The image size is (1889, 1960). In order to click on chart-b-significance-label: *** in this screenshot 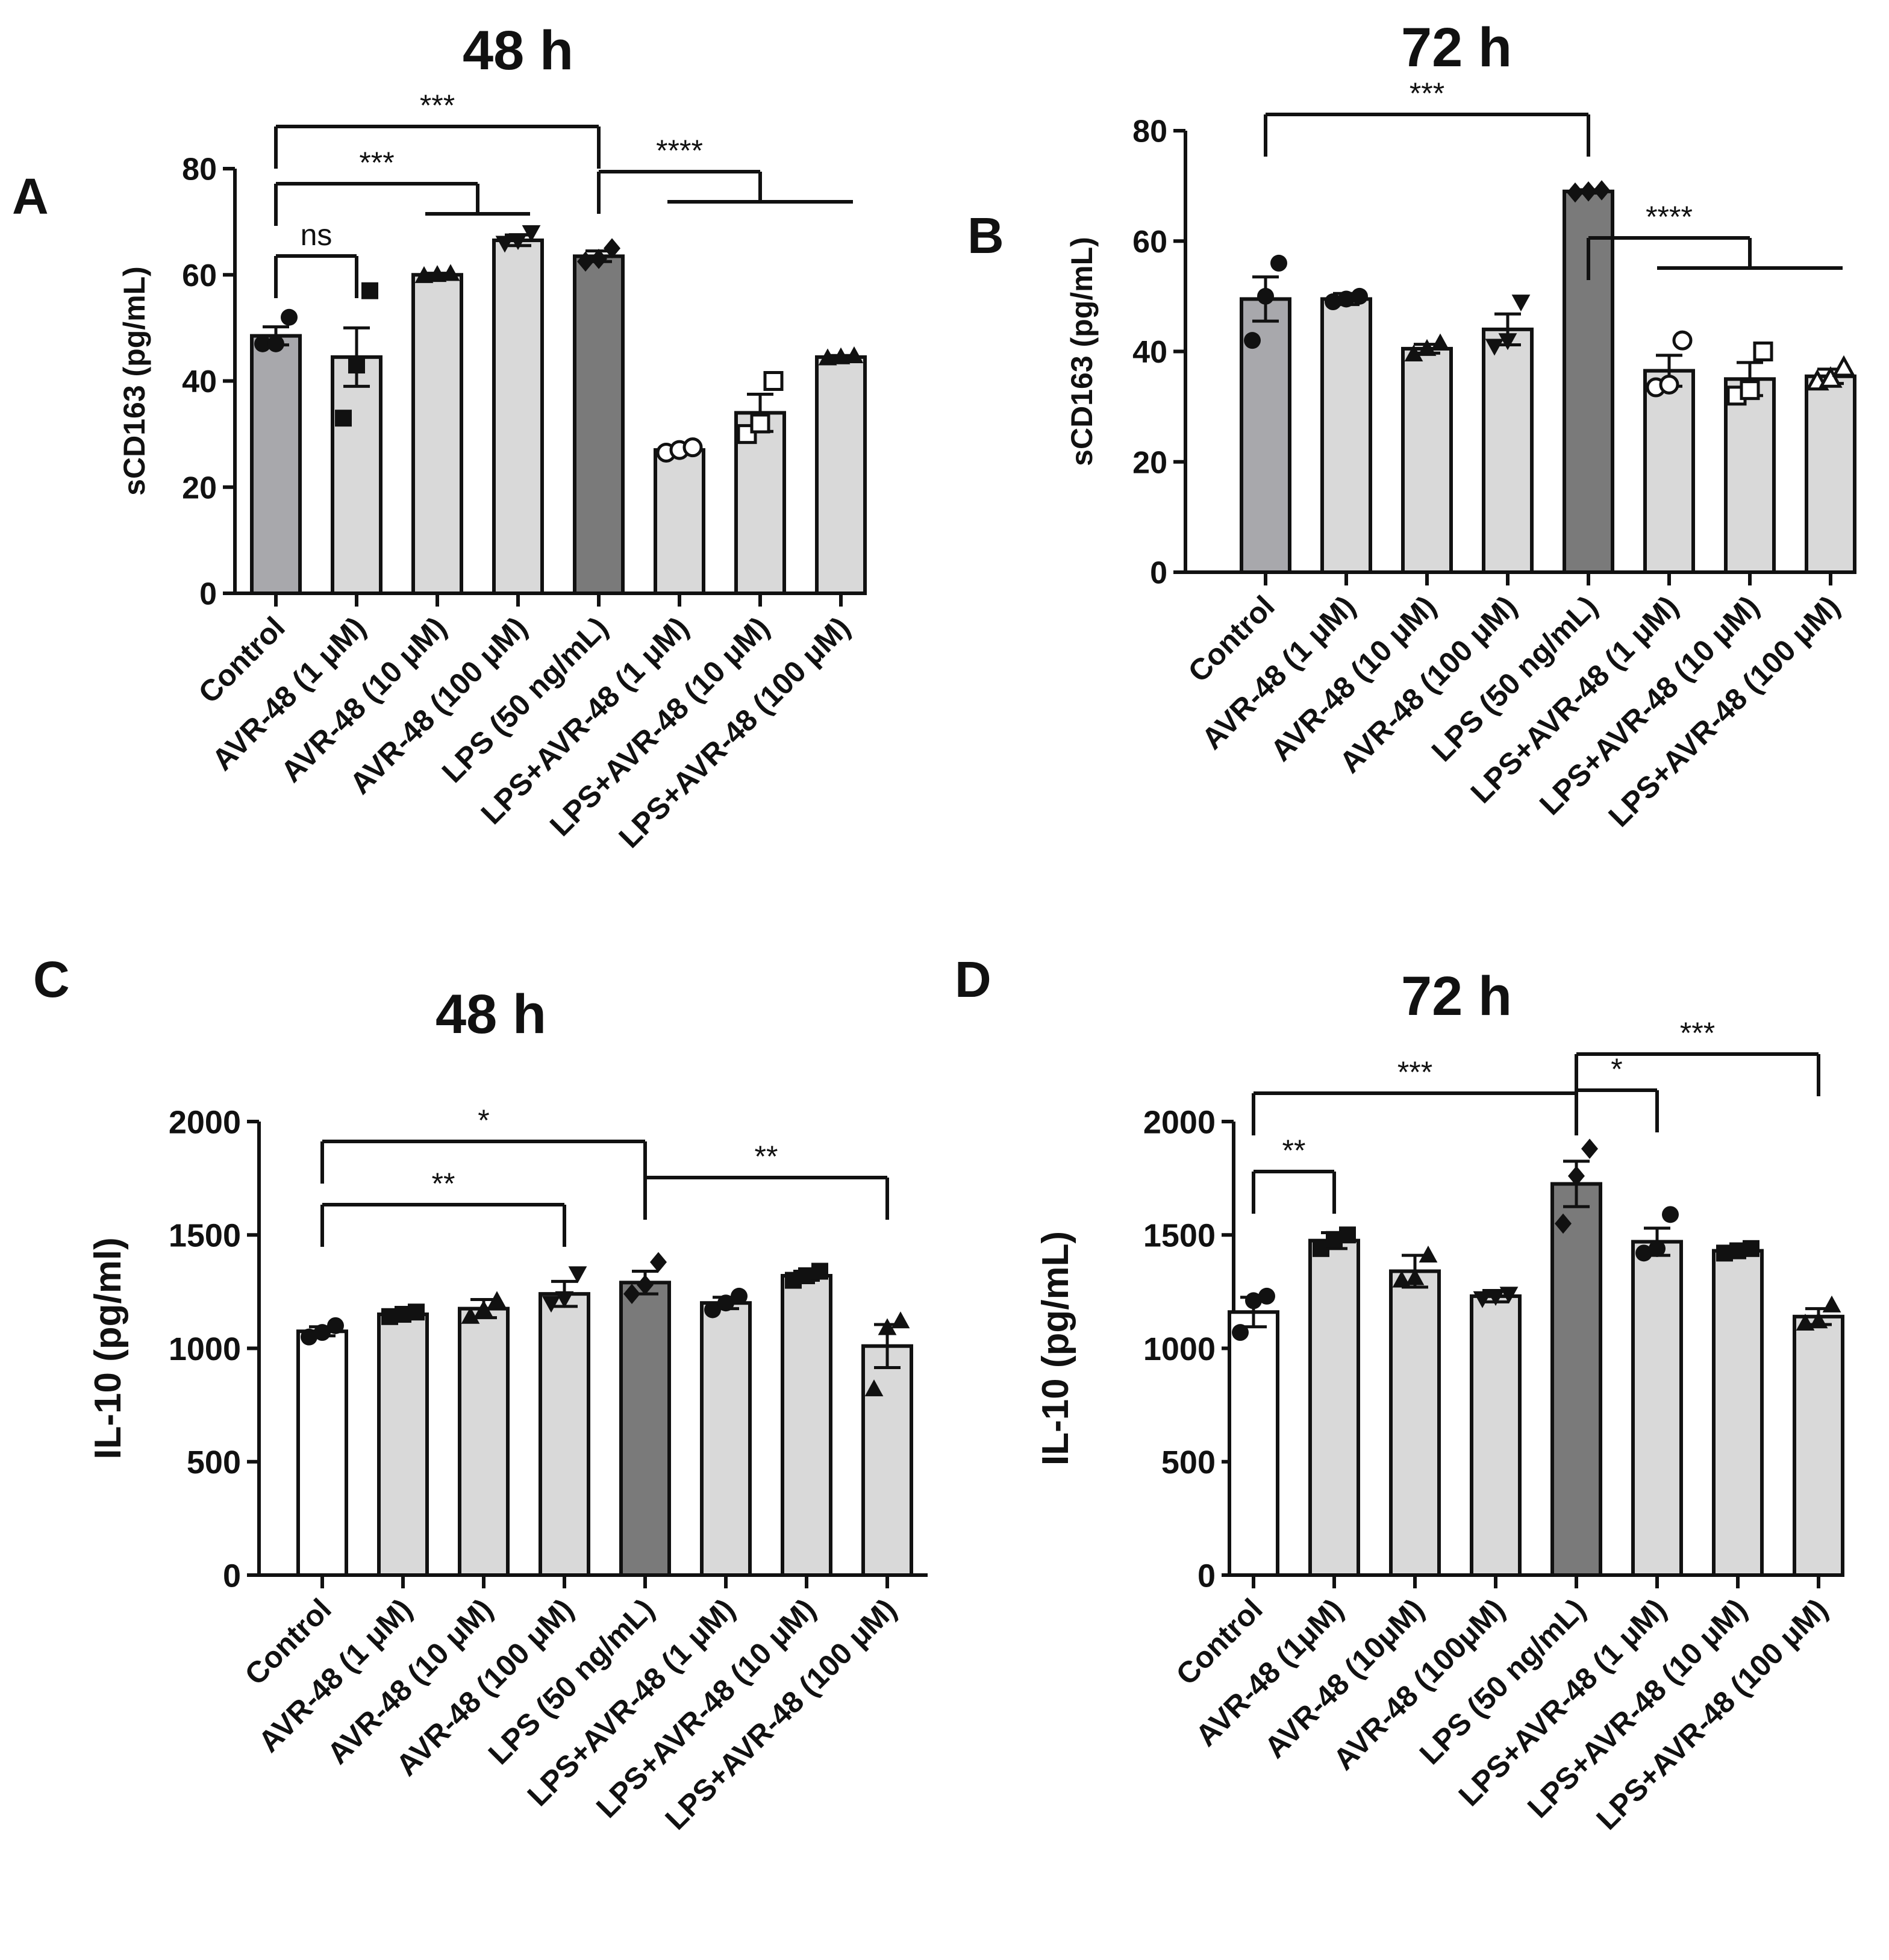, I will do `click(1427, 93)`.